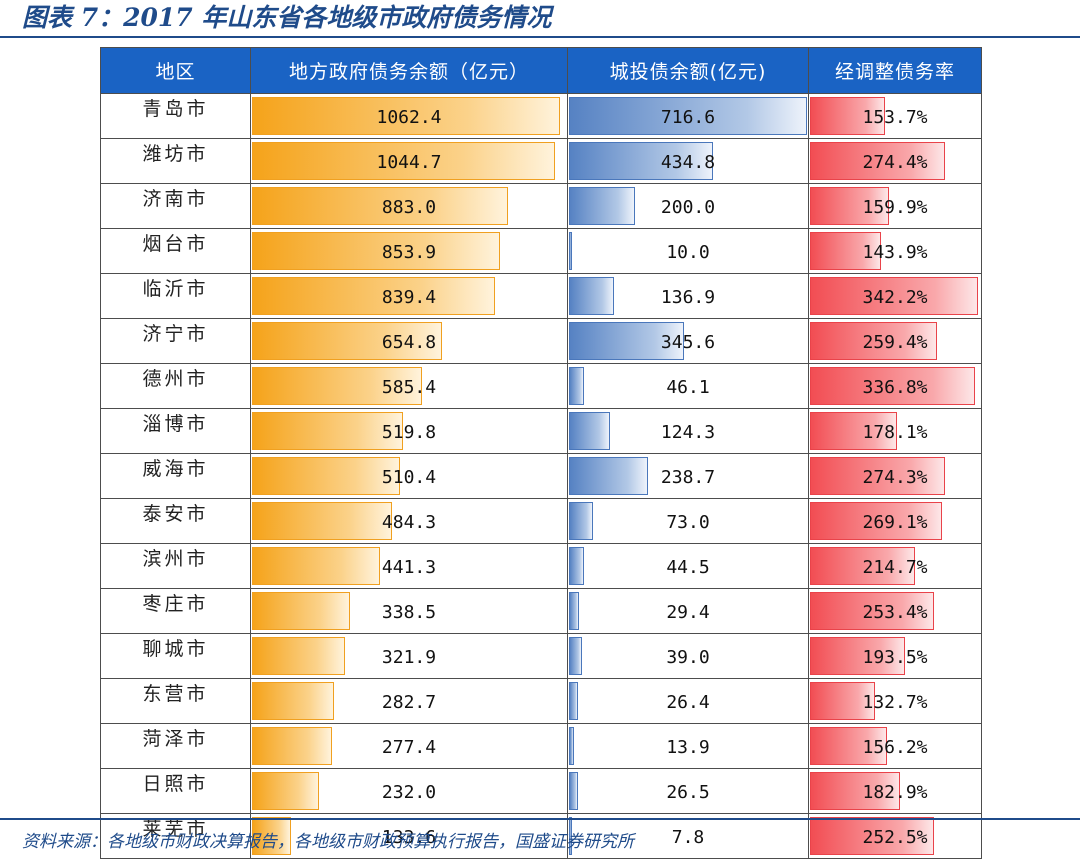 The image size is (1080, 863). I want to click on table-row: 莱芜市 133.6 7.8 252.5%, so click(541, 836).